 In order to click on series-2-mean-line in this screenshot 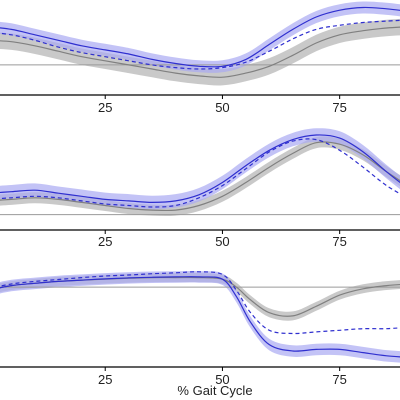, I will do `click(200, 44)`.